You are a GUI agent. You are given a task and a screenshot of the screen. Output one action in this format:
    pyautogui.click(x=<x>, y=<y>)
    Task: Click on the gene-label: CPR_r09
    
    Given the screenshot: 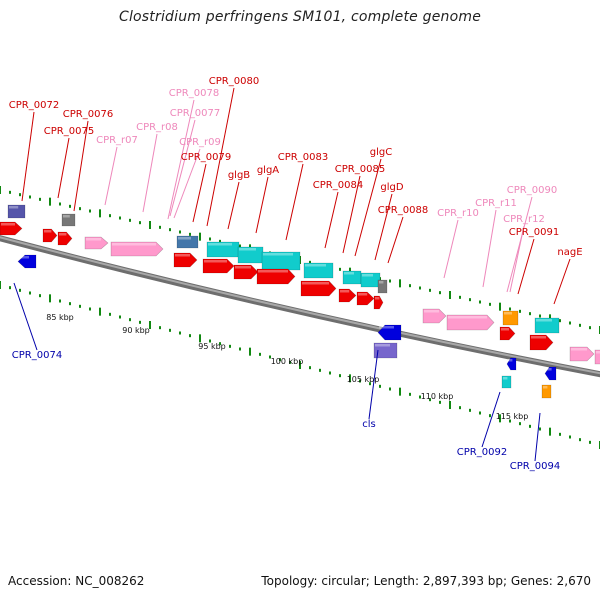 What is the action you would take?
    pyautogui.click(x=200, y=142)
    